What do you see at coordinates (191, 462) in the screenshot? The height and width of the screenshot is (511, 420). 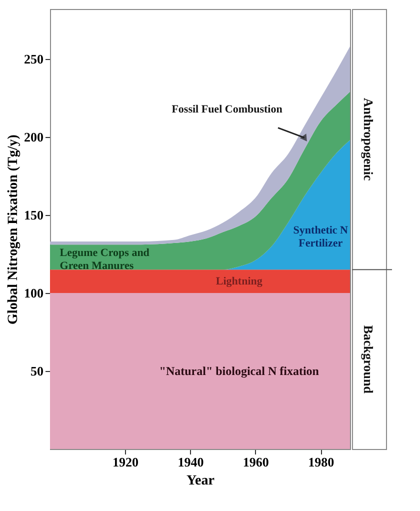 I see `x-tick-label: 1940` at bounding box center [191, 462].